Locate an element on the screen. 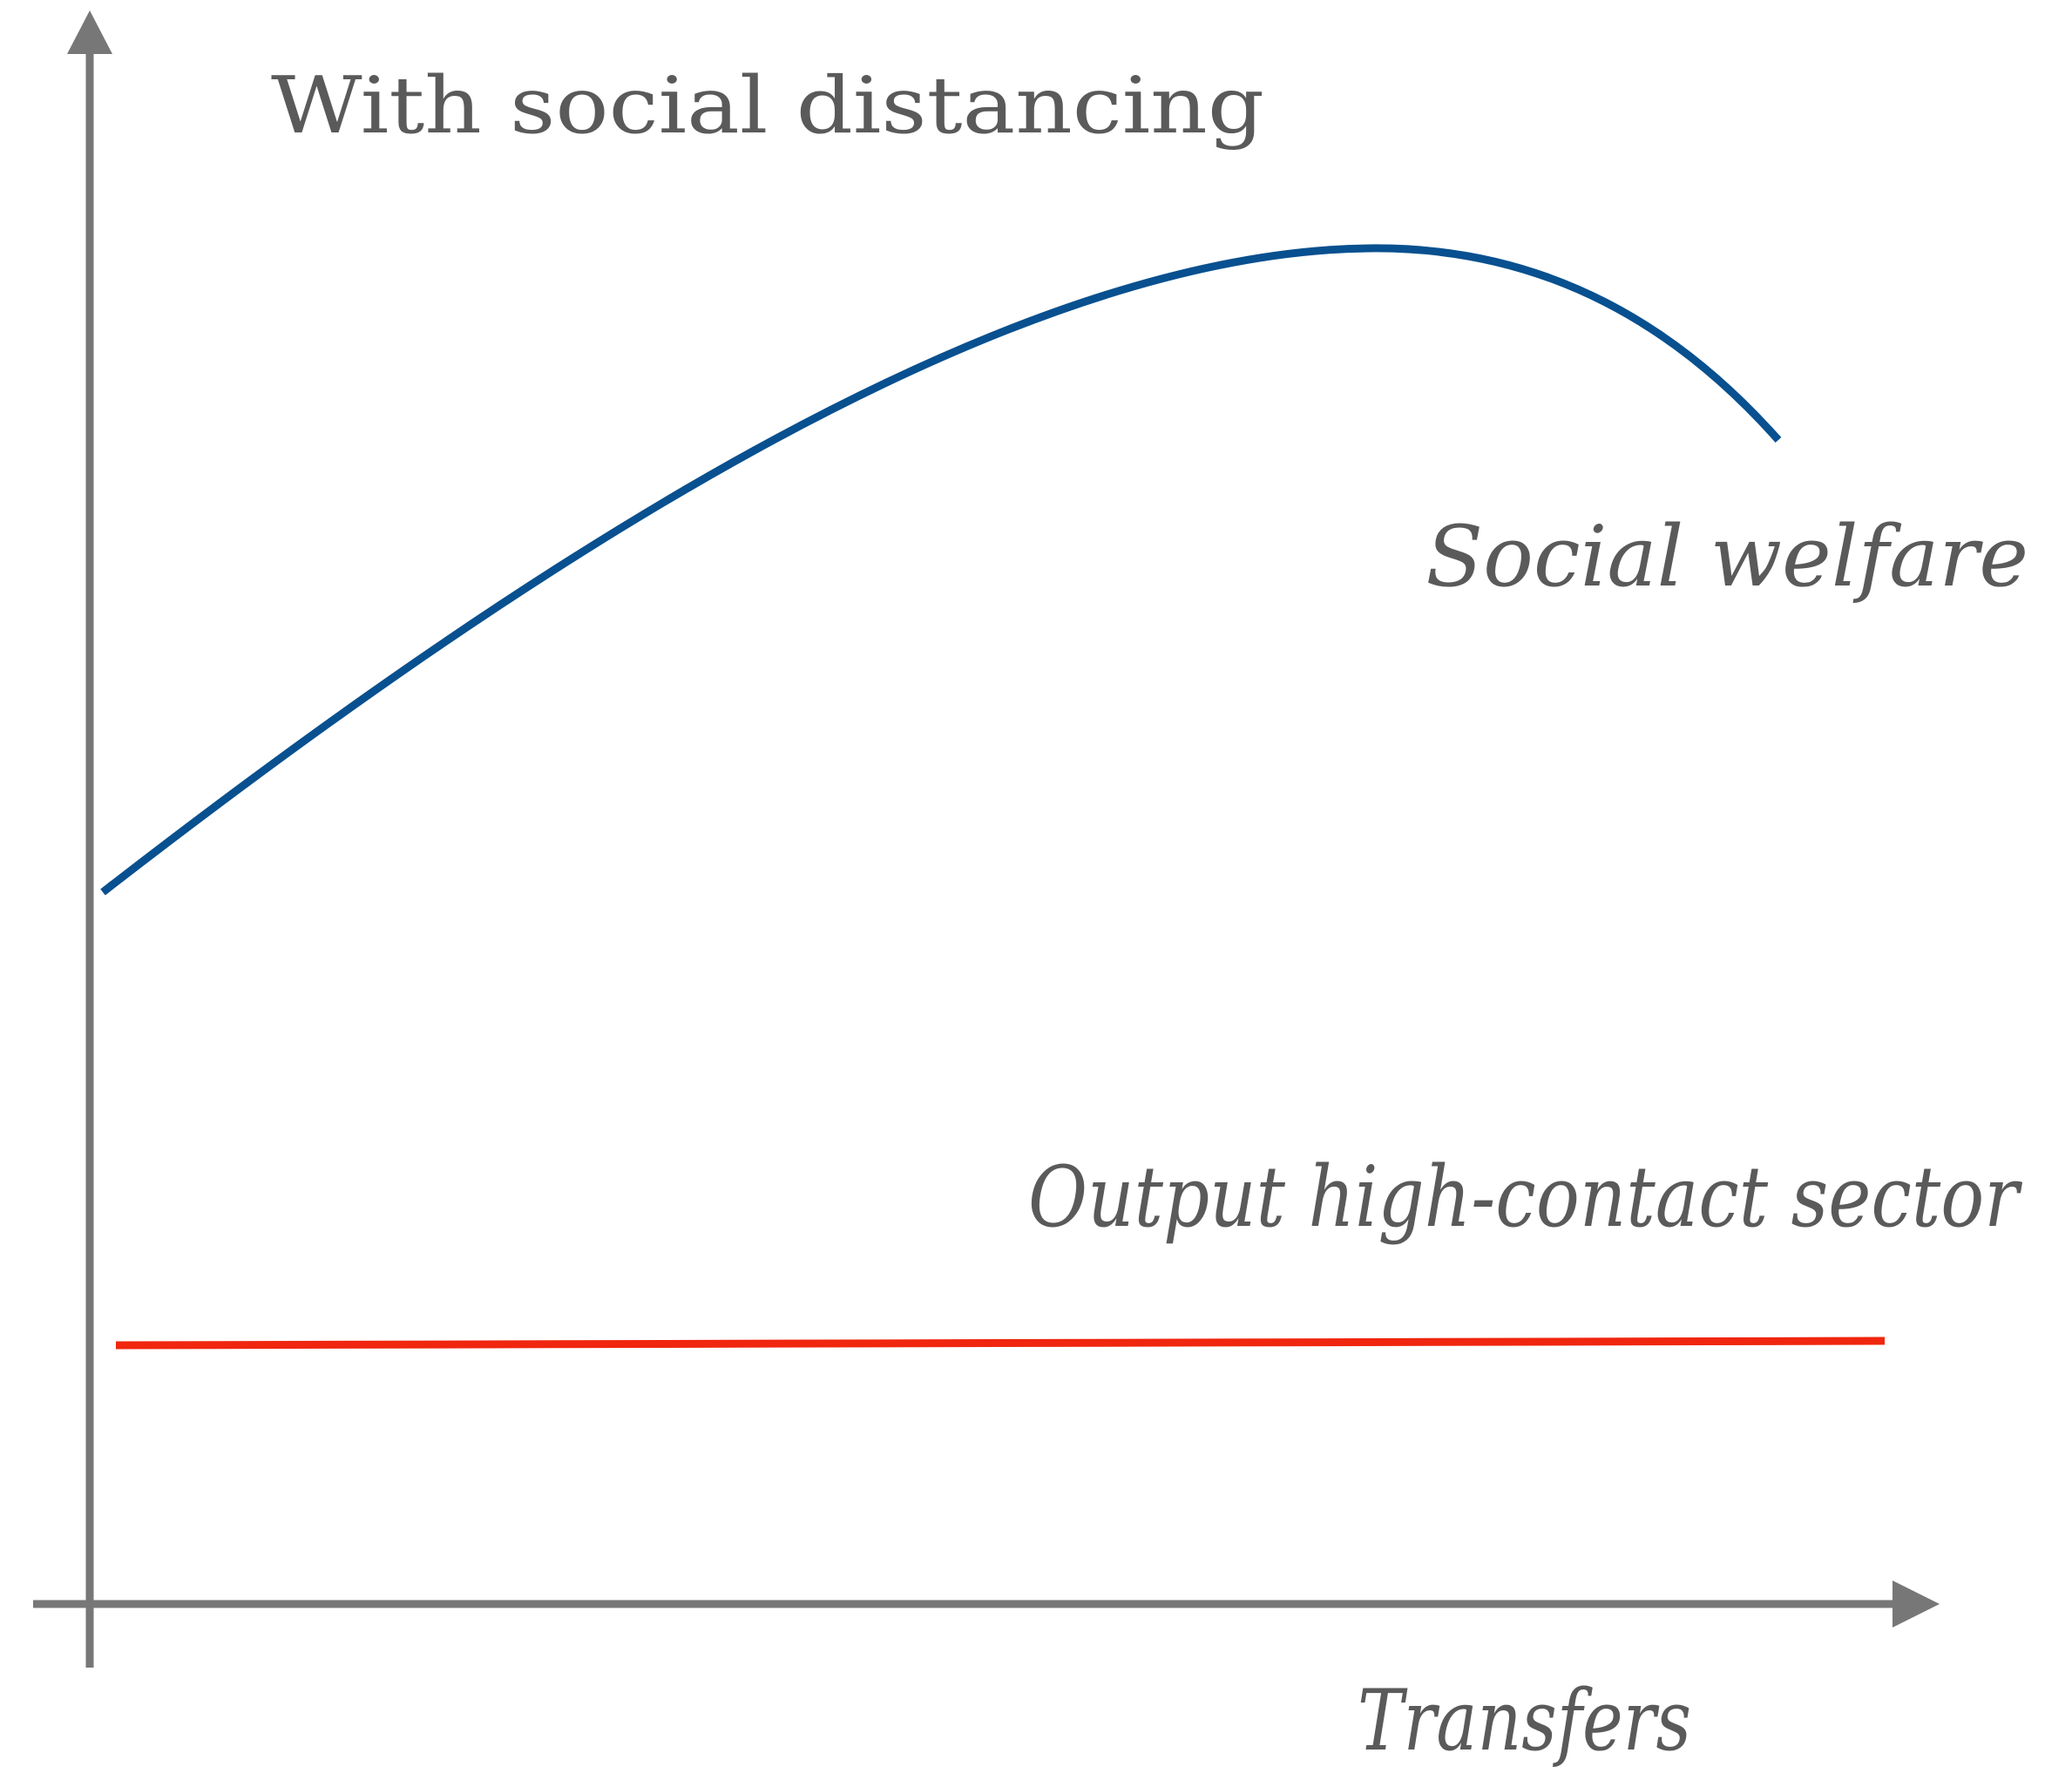  curve-label: Social welfare is located at coordinates (1727, 557).